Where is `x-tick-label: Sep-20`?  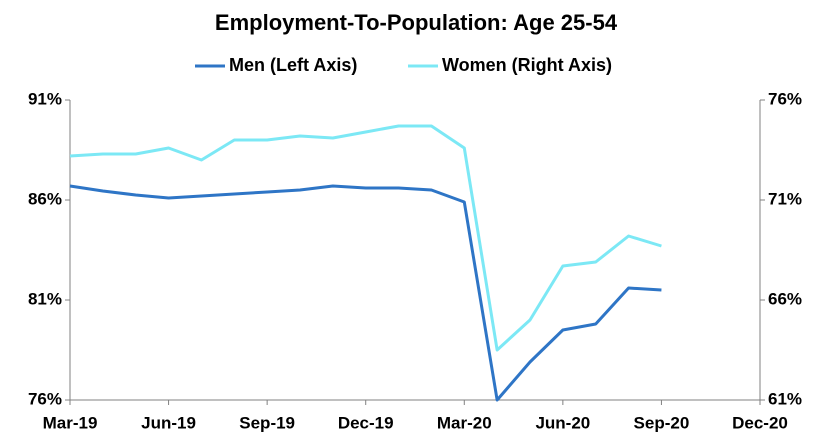
x-tick-label: Sep-20 is located at coordinates (662, 422).